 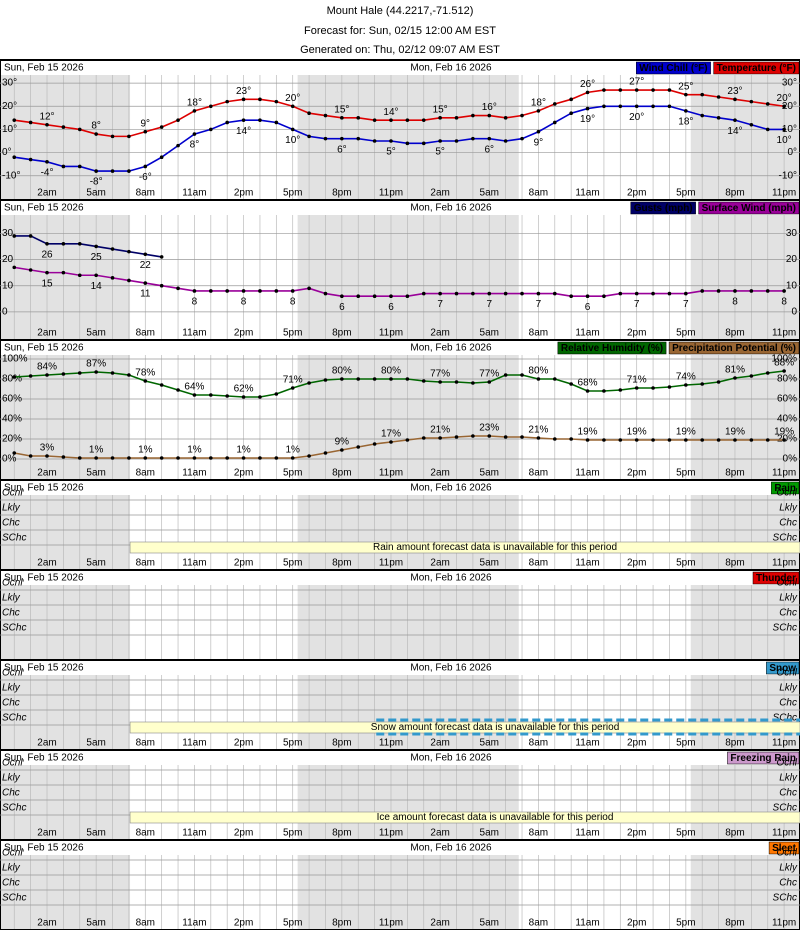 What do you see at coordinates (8, 285) in the screenshot?
I see `y-tick-label: 10` at bounding box center [8, 285].